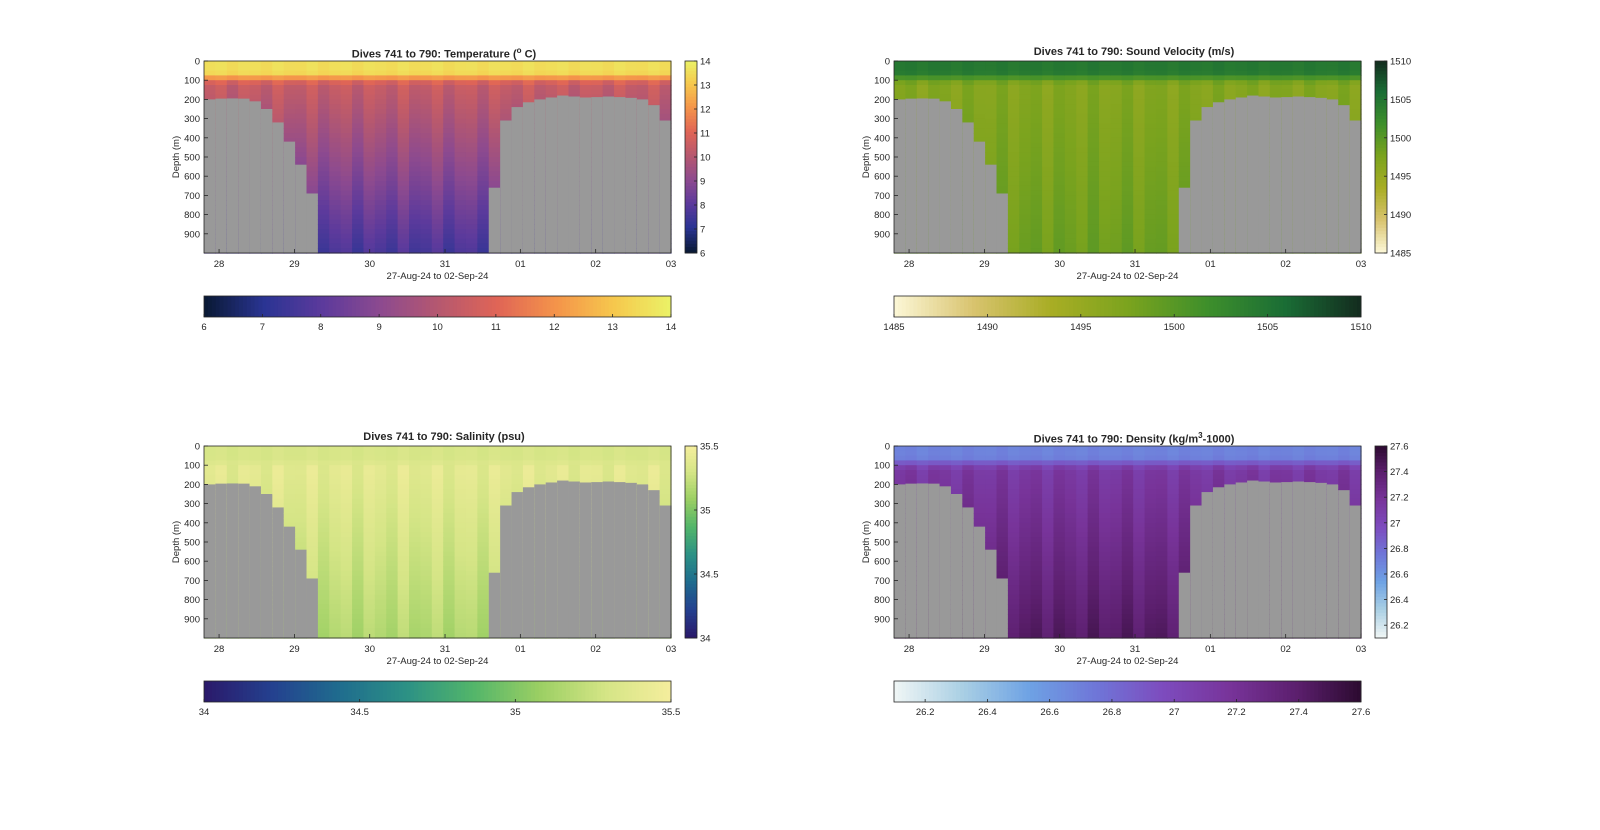  Describe the element at coordinates (909, 264) in the screenshot. I see `x-tick-label: 28` at that location.